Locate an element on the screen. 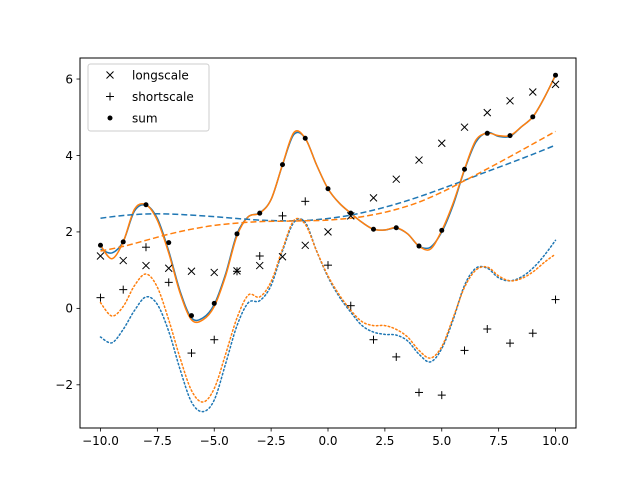 The height and width of the screenshot is (484, 640). longscale-point-2-stroke-b is located at coordinates (146, 265).